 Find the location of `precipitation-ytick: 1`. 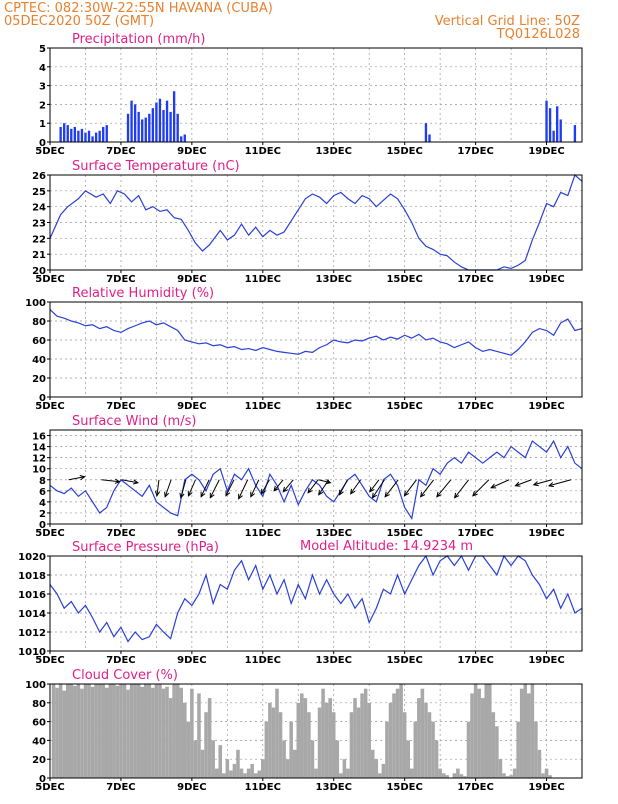

precipitation-ytick: 1 is located at coordinates (42, 124).